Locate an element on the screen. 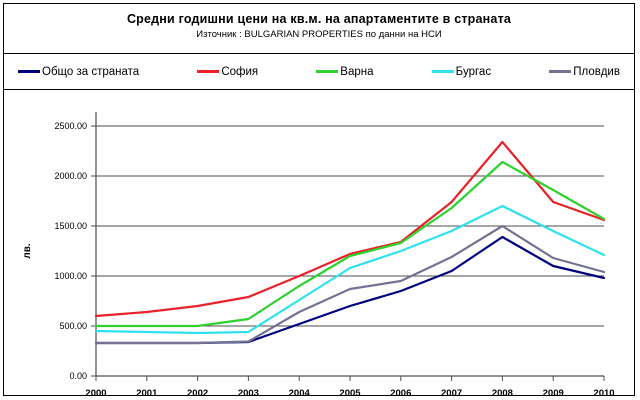 The height and width of the screenshot is (400, 640). legend-item-sofia: София is located at coordinates (227, 72).